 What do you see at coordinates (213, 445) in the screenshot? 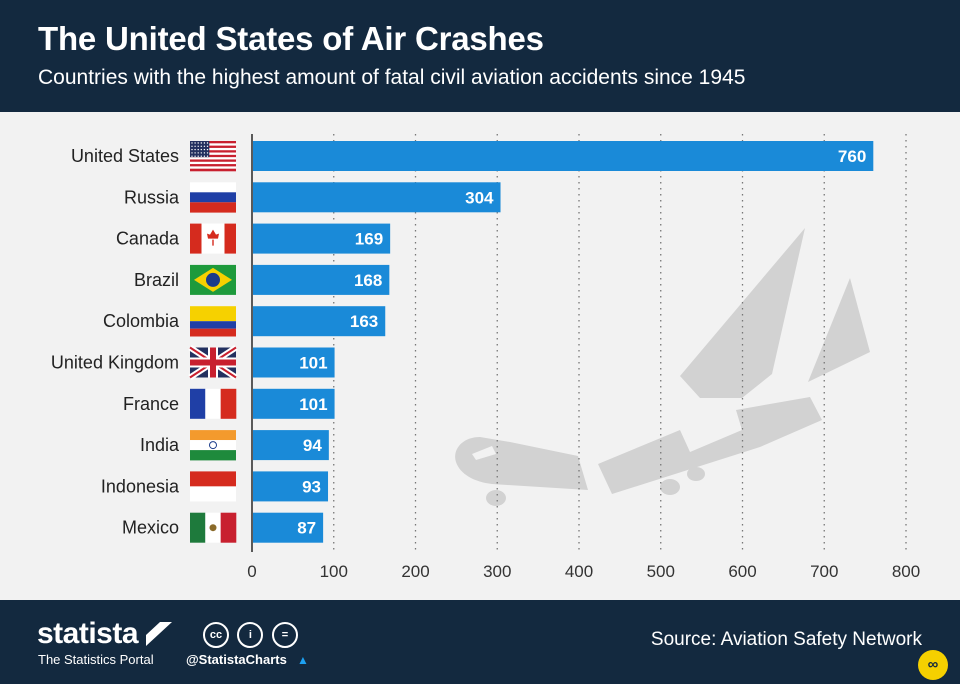
I see `india-flag-icon` at bounding box center [213, 445].